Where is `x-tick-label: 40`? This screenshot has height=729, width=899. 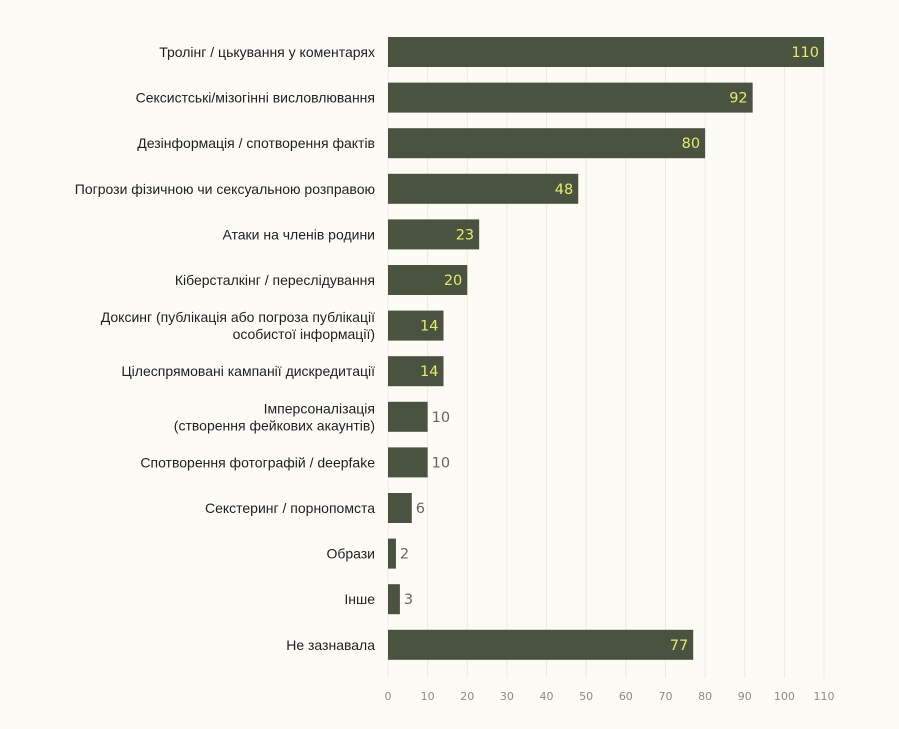 x-tick-label: 40 is located at coordinates (547, 696).